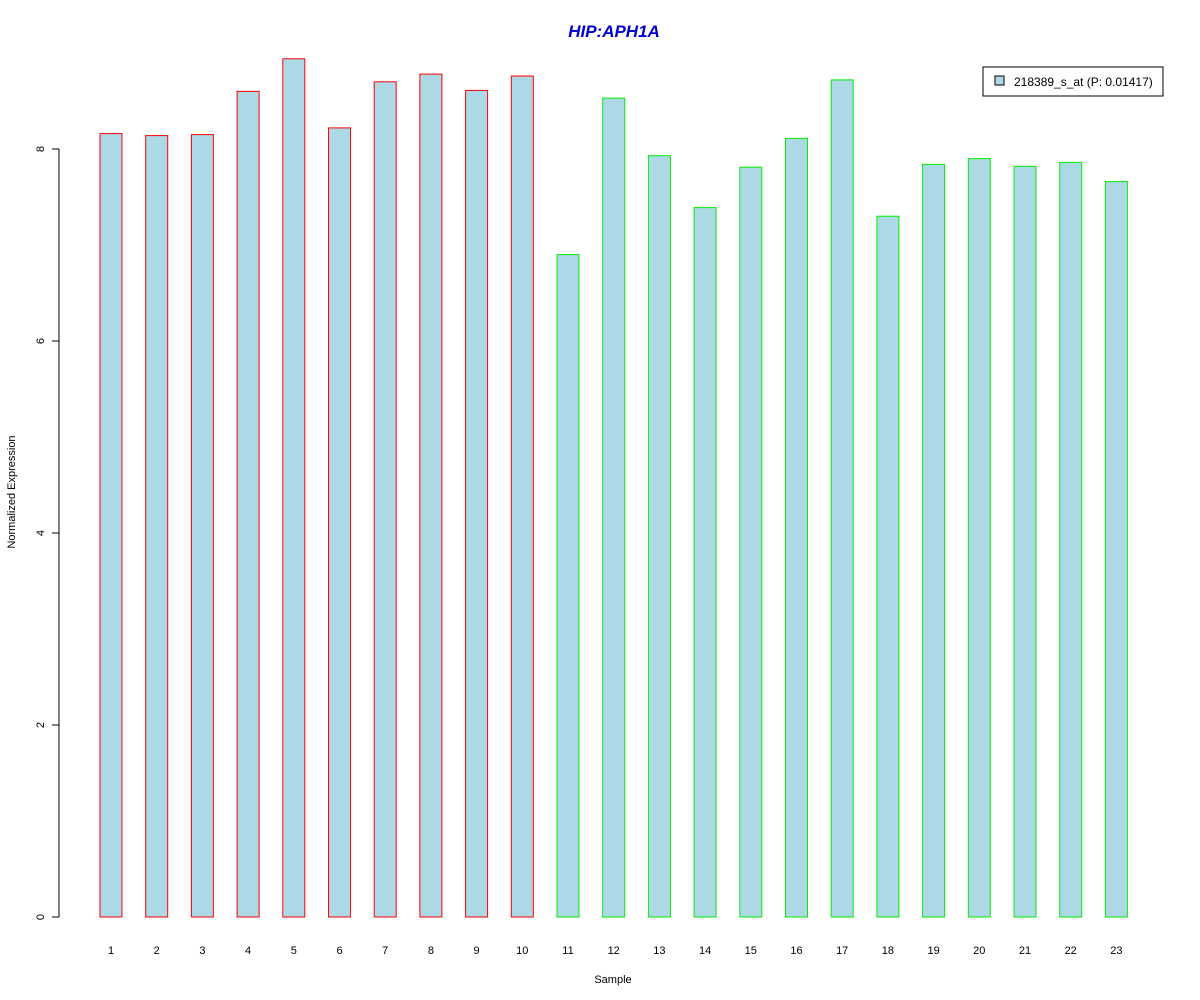 Image resolution: width=1200 pixels, height=1000 pixels. What do you see at coordinates (705, 951) in the screenshot?
I see `x-tick-label: 14` at bounding box center [705, 951].